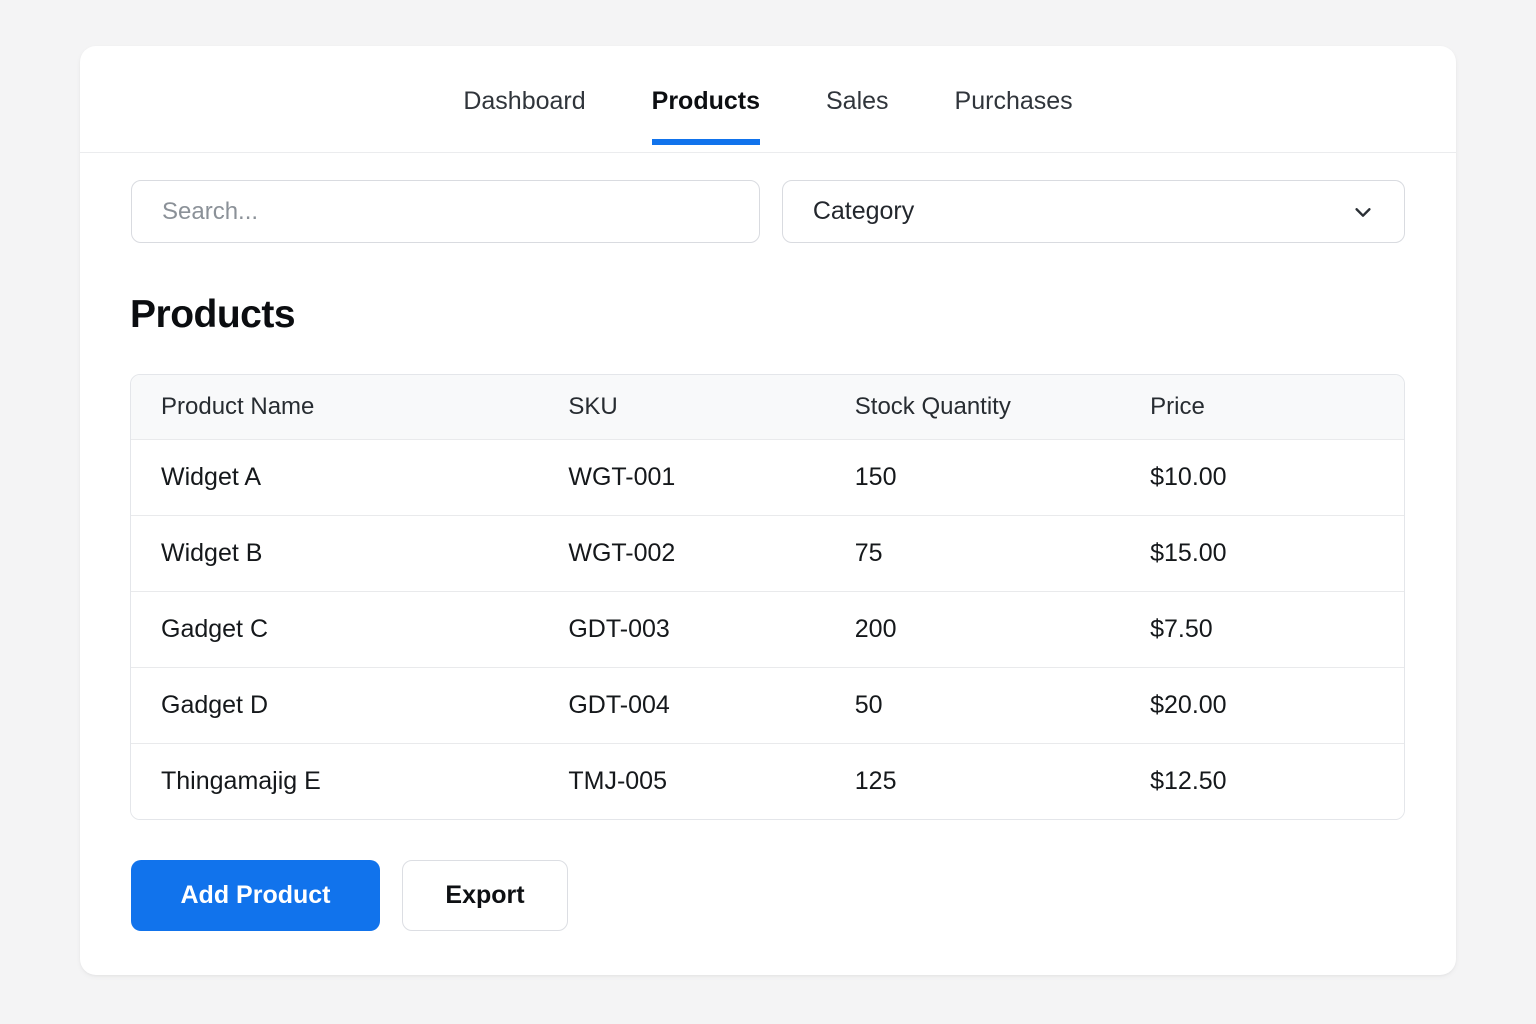  Describe the element at coordinates (705, 142) in the screenshot. I see `active-tab-indicator` at that location.